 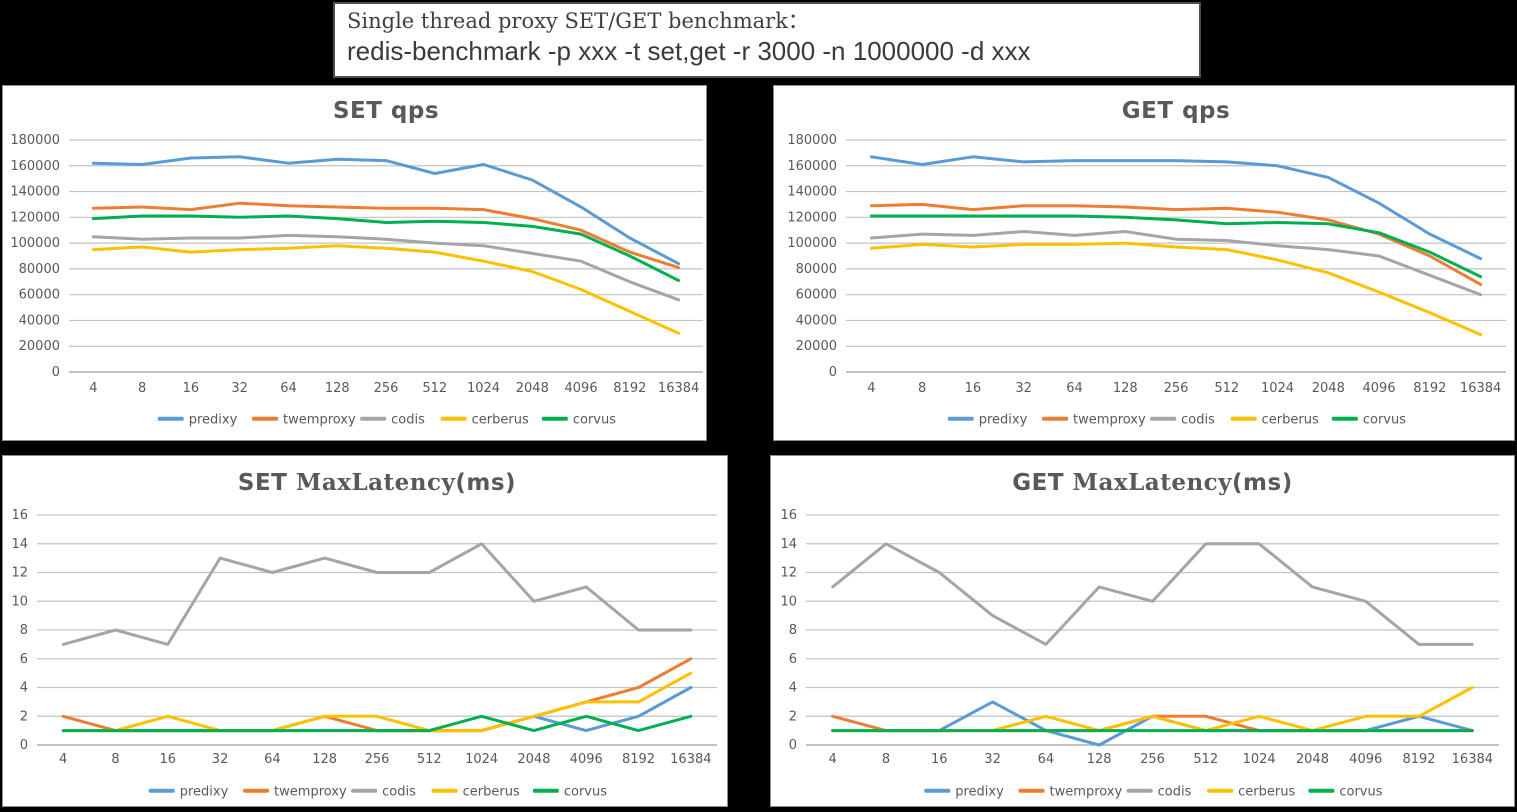 I want to click on x-tick-label: 4, so click(x=63, y=759).